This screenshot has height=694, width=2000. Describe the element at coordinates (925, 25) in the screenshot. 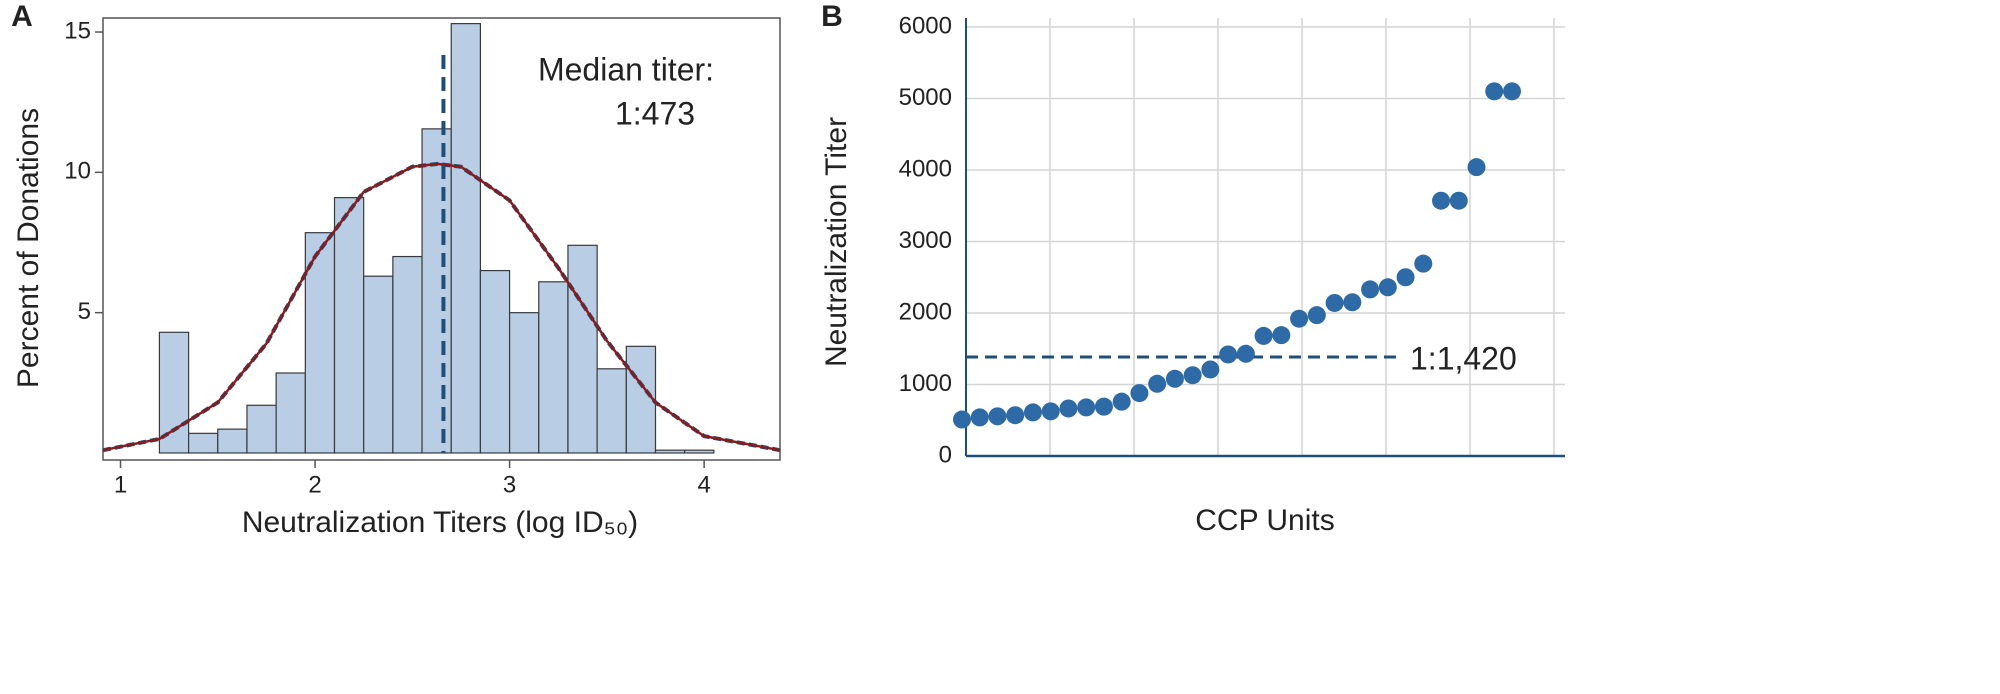

I see `y-tick-label: 6000` at that location.